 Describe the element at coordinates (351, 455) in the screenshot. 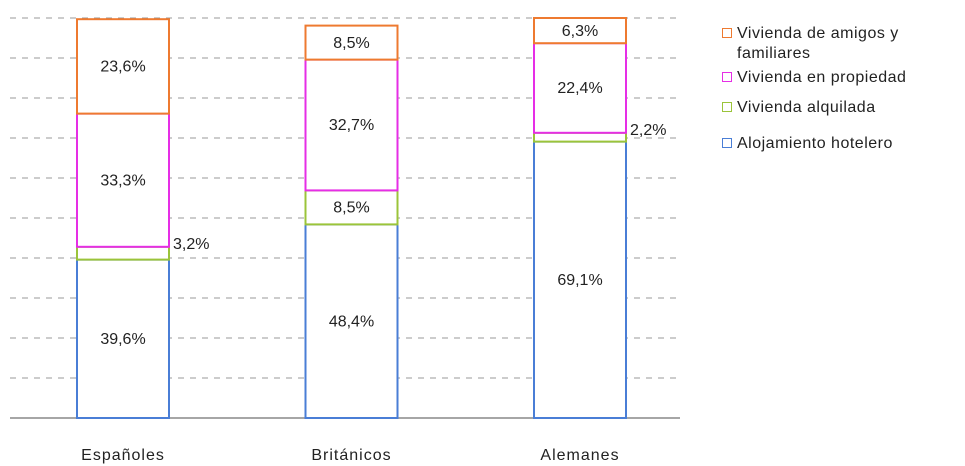

I see `x-tick-label: Británicos` at that location.